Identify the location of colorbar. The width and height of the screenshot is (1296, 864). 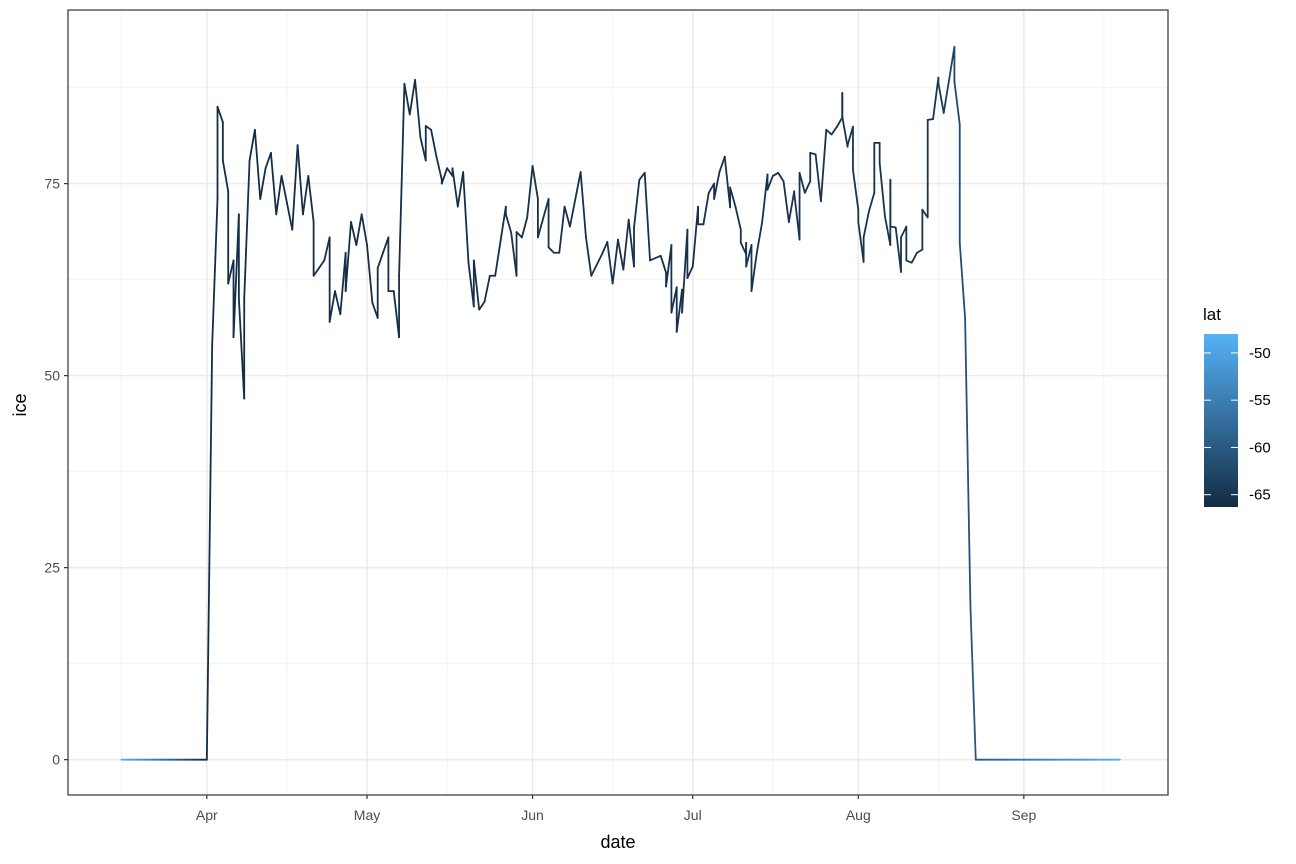
(1221, 420).